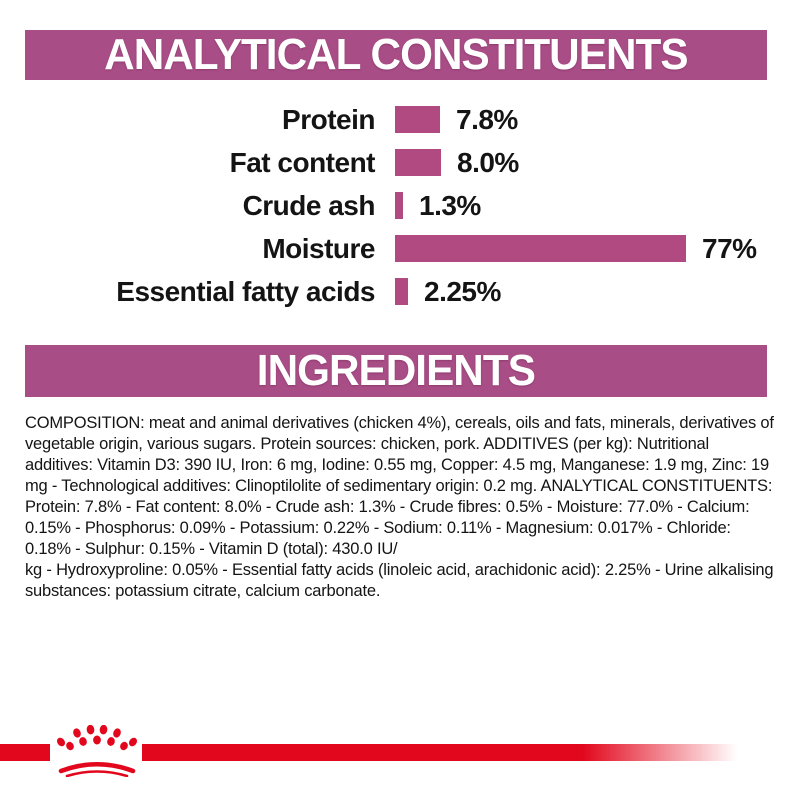 Image resolution: width=800 pixels, height=800 pixels. I want to click on chart-value-label: 7.8%, so click(487, 119).